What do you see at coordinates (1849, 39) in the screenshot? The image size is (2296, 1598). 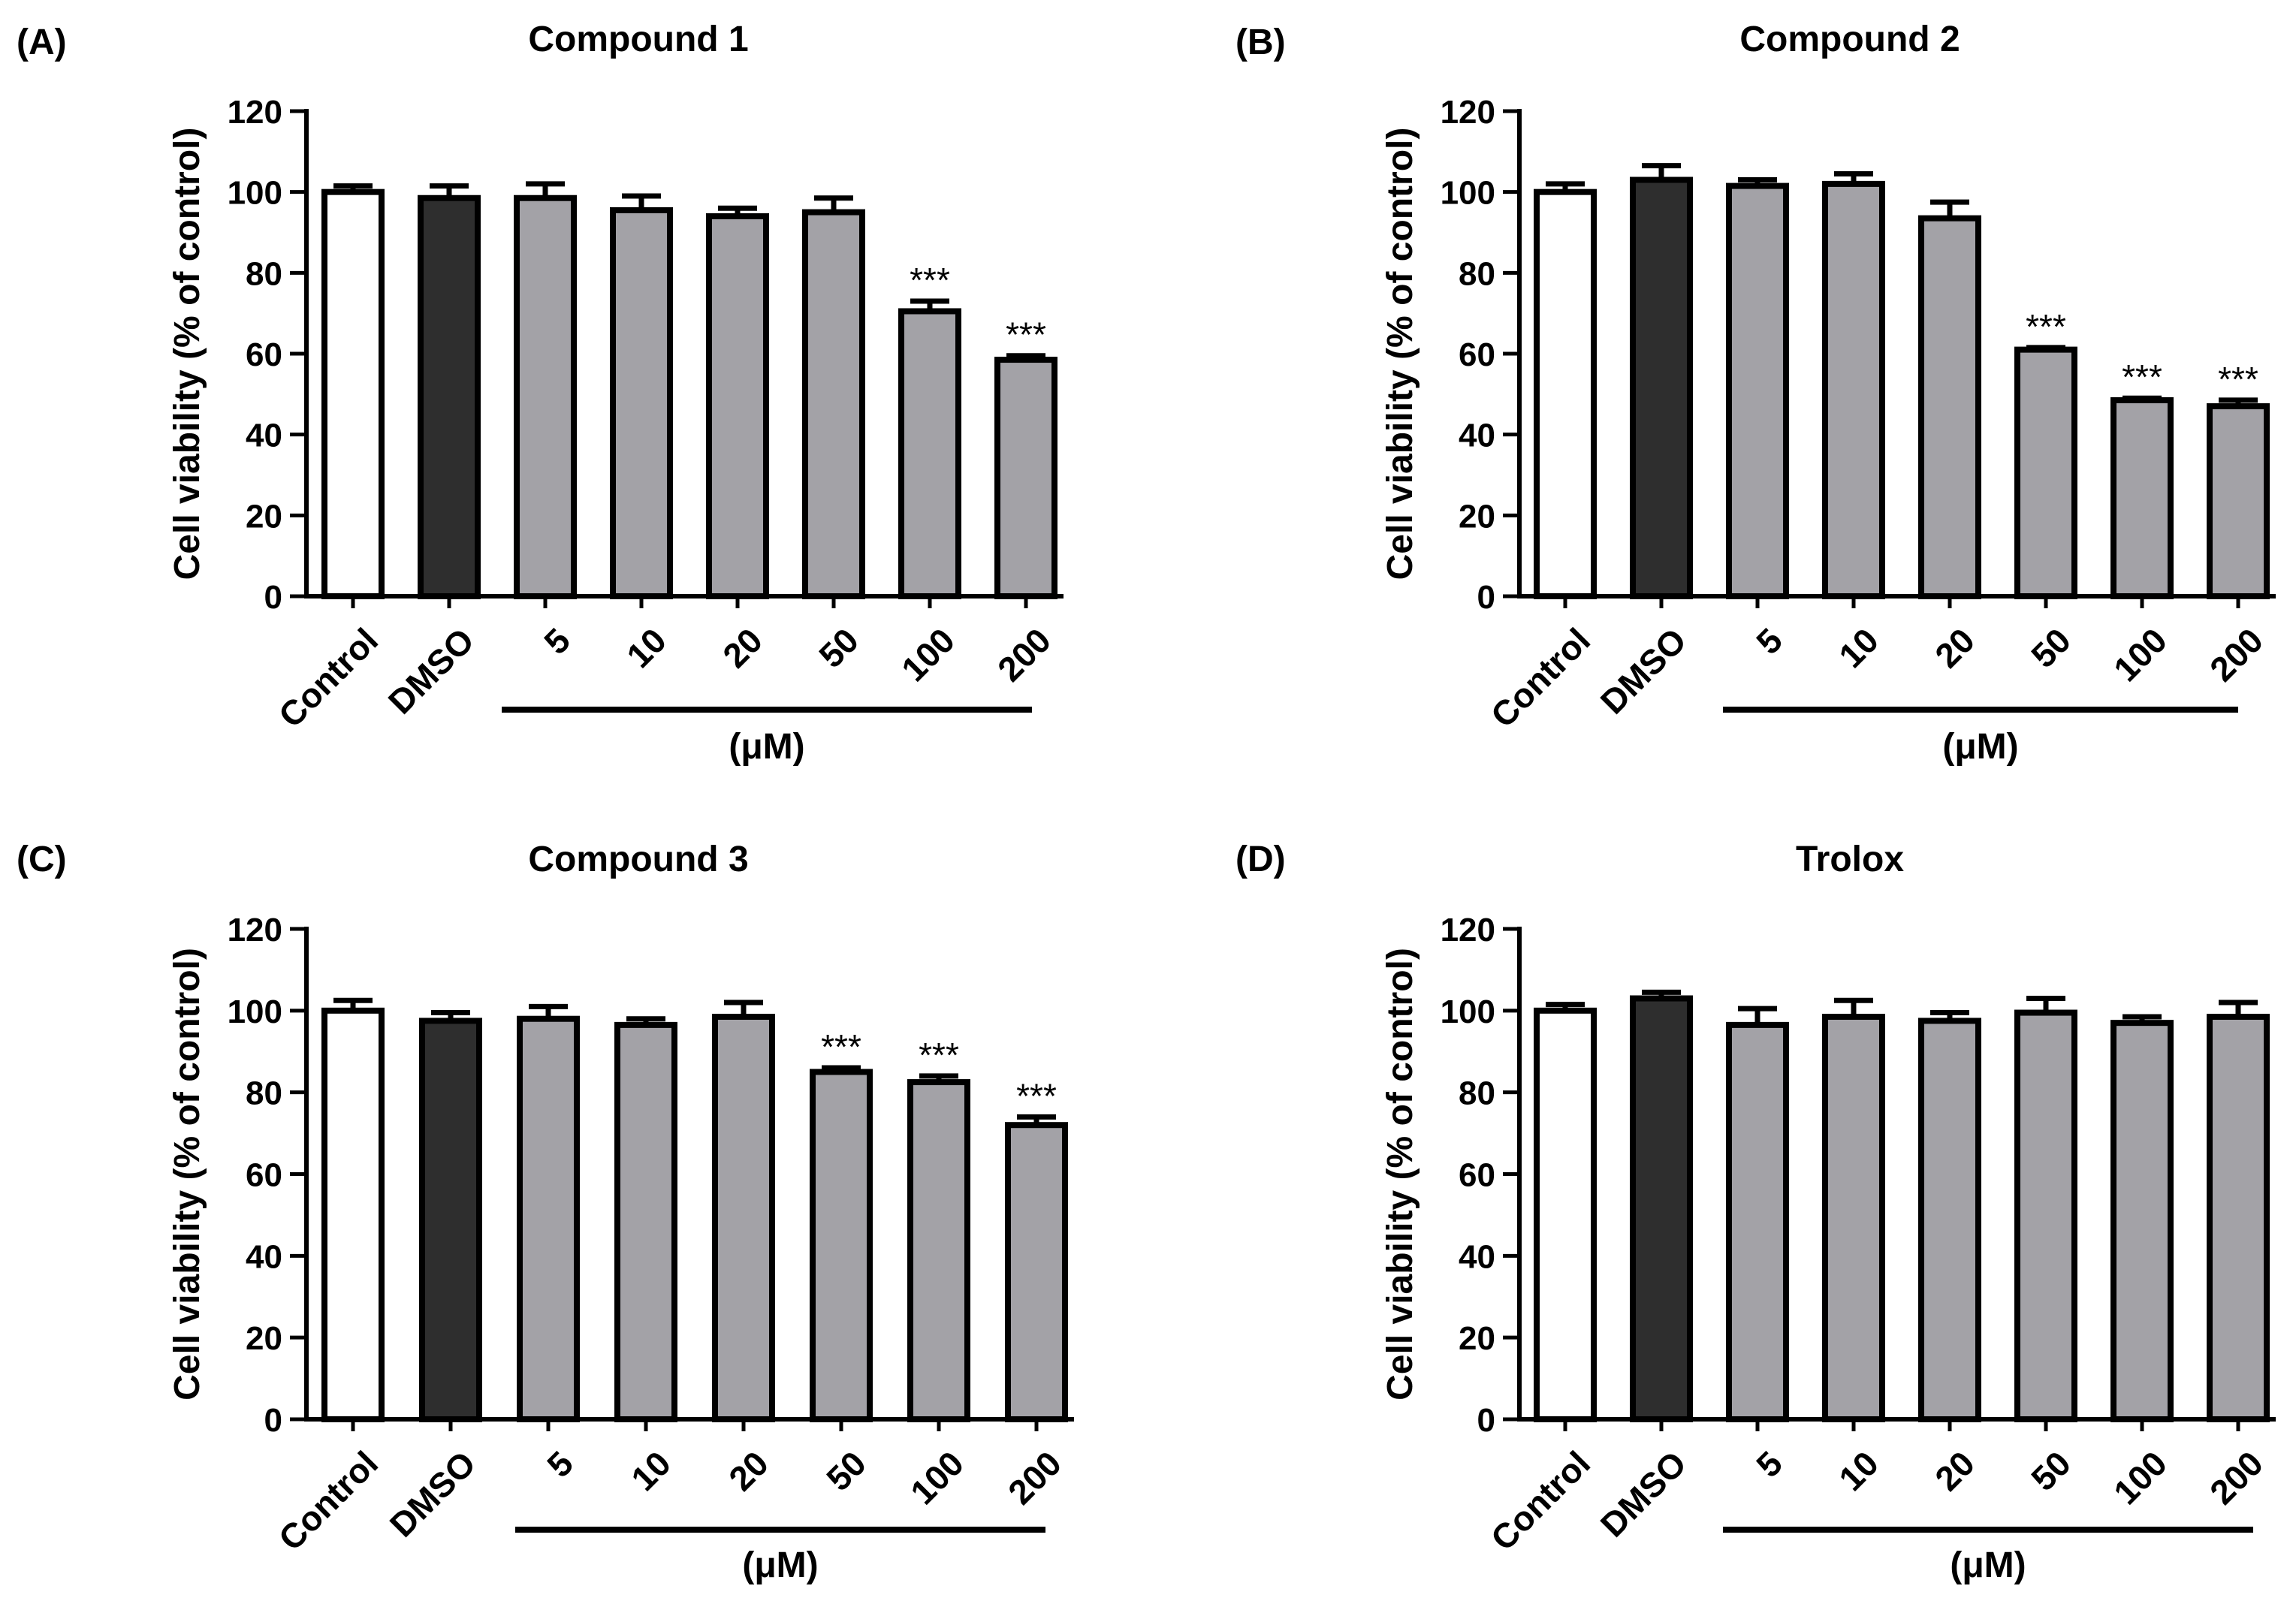 I see `chart-title: Compound 2` at bounding box center [1849, 39].